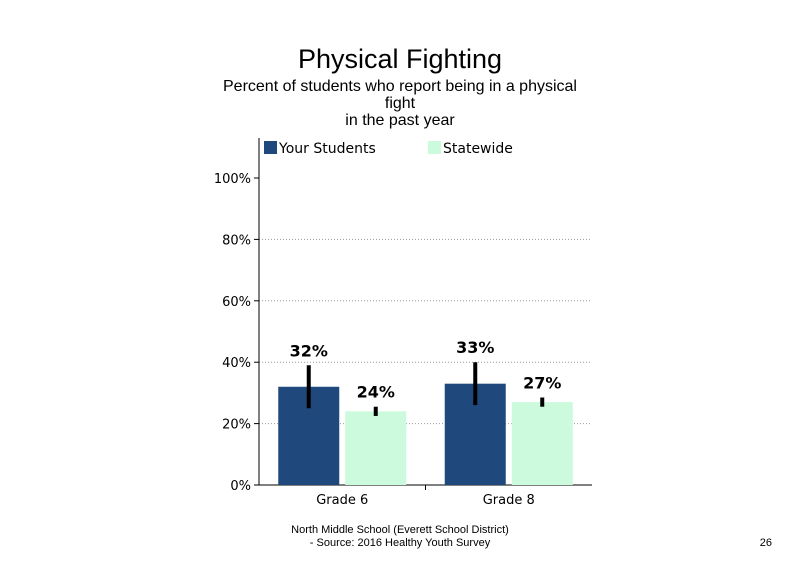  I want to click on chart-title: Physical Fighting, so click(400, 59).